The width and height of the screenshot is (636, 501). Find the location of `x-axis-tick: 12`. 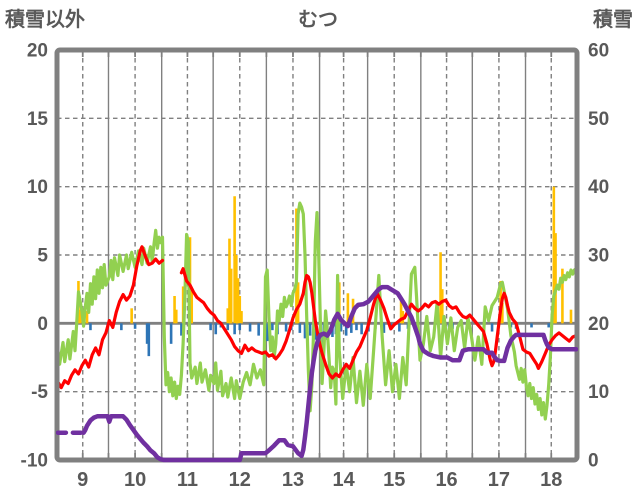

x-axis-tick: 12 is located at coordinates (240, 480).